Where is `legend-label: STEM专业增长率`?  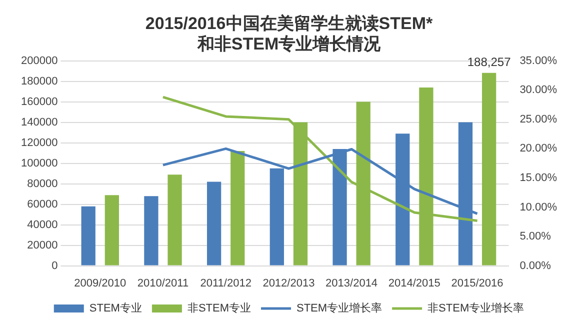 legend-label: STEM专业增长率 is located at coordinates (339, 308).